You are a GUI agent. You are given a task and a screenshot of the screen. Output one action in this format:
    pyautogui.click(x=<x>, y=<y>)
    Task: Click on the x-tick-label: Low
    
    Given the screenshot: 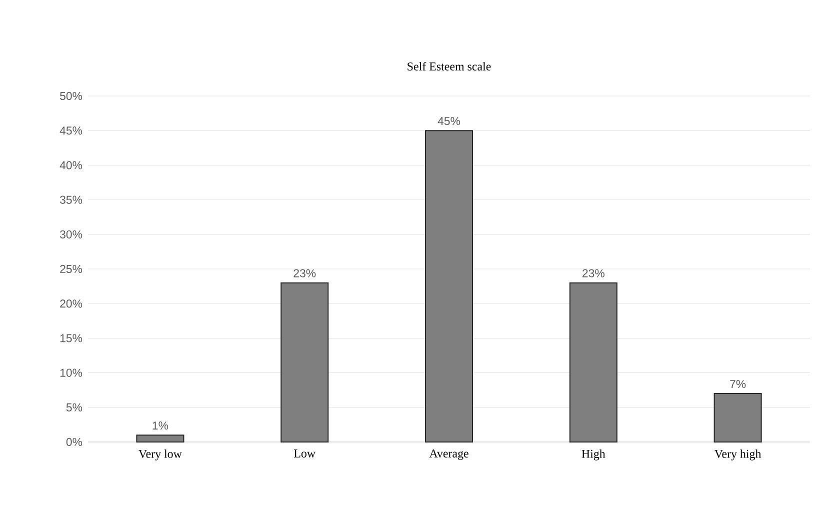 What is the action you would take?
    pyautogui.click(x=305, y=454)
    